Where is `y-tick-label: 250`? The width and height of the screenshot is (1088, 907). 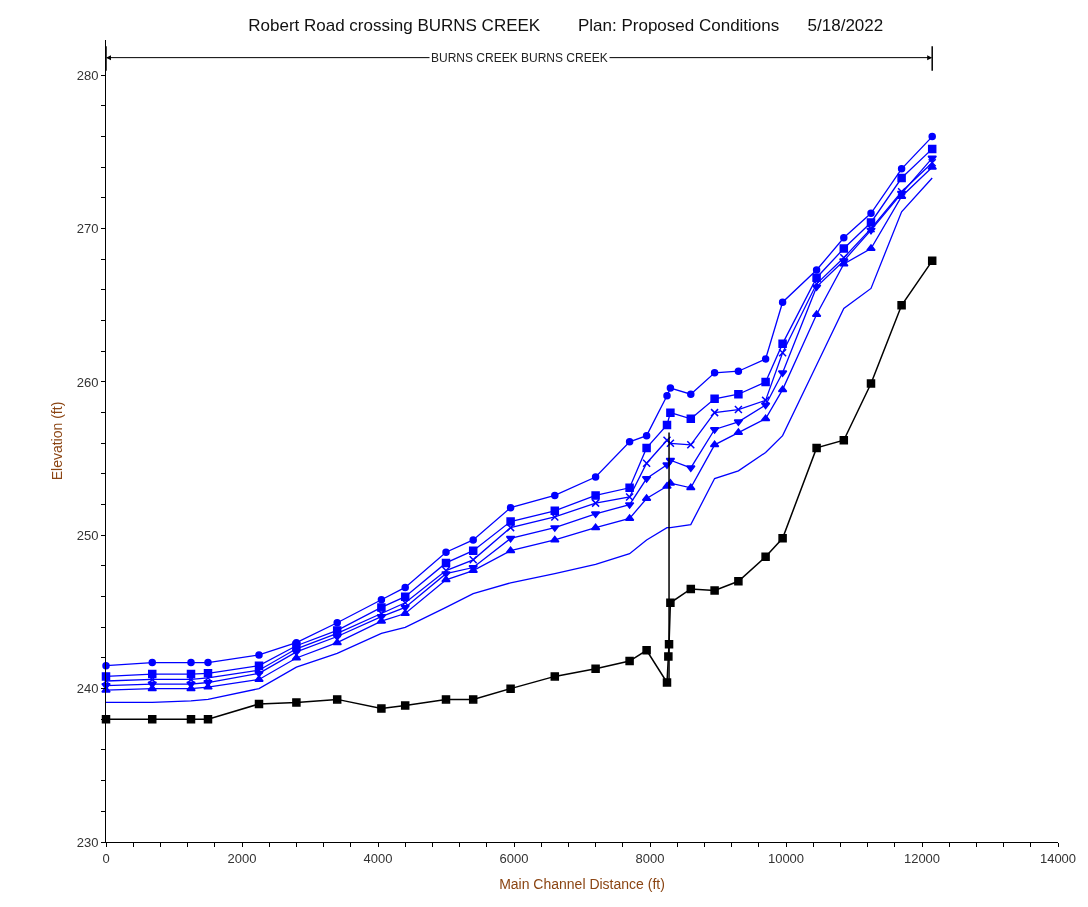 y-tick-label: 250 is located at coordinates (87, 535).